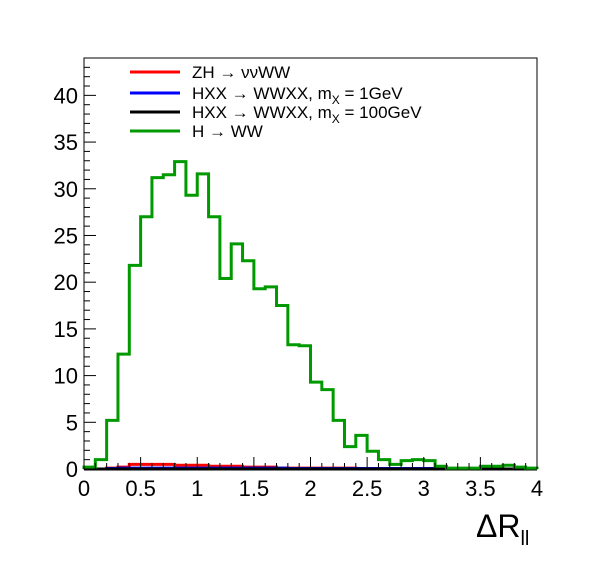  Describe the element at coordinates (72, 422) in the screenshot. I see `y-tick-label: 5` at that location.